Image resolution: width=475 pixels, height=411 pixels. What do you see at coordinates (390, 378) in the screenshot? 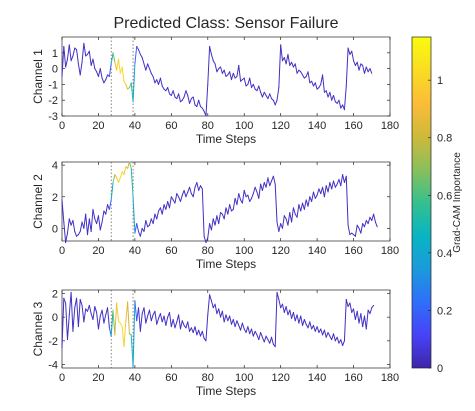
I see `x-tick-label: 180` at bounding box center [390, 378].